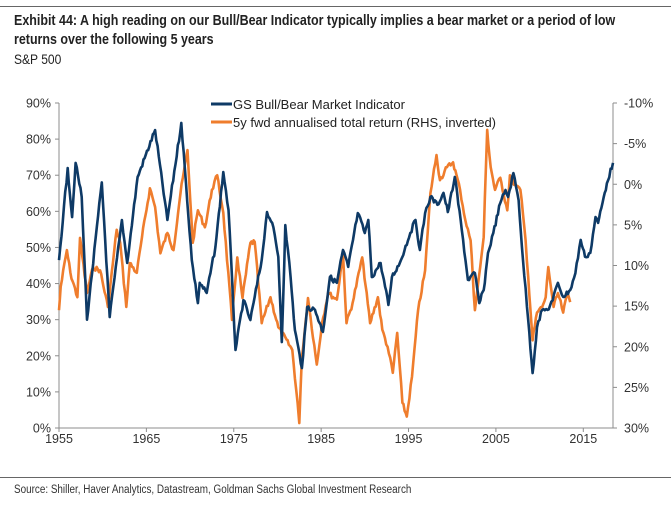 This screenshot has width=671, height=505. Describe the element at coordinates (335, 6) in the screenshot. I see `top-rule` at that location.